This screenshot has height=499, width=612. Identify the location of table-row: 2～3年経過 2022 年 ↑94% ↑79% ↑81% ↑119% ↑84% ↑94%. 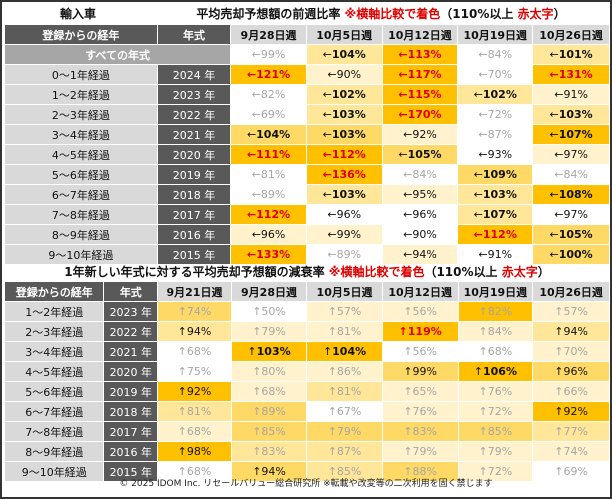
(306, 331).